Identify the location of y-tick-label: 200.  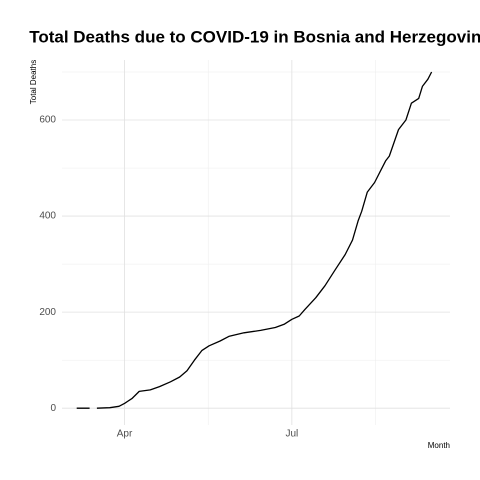
(47, 312).